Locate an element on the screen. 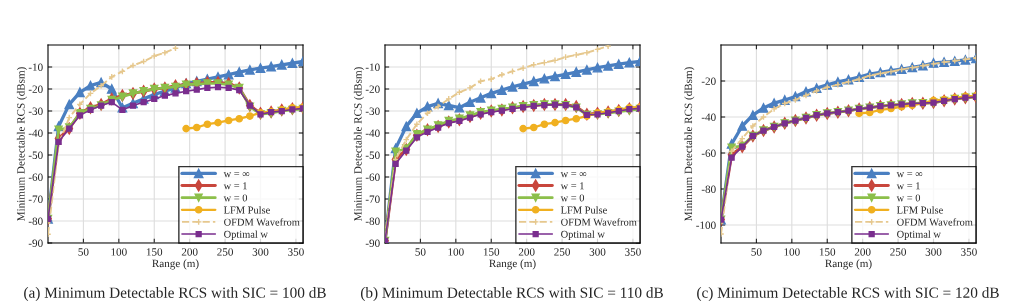 This screenshot has width=1013, height=308. text: (b) Minimum Detectable RCS with SIC = 110 dB is located at coordinates (511, 294).